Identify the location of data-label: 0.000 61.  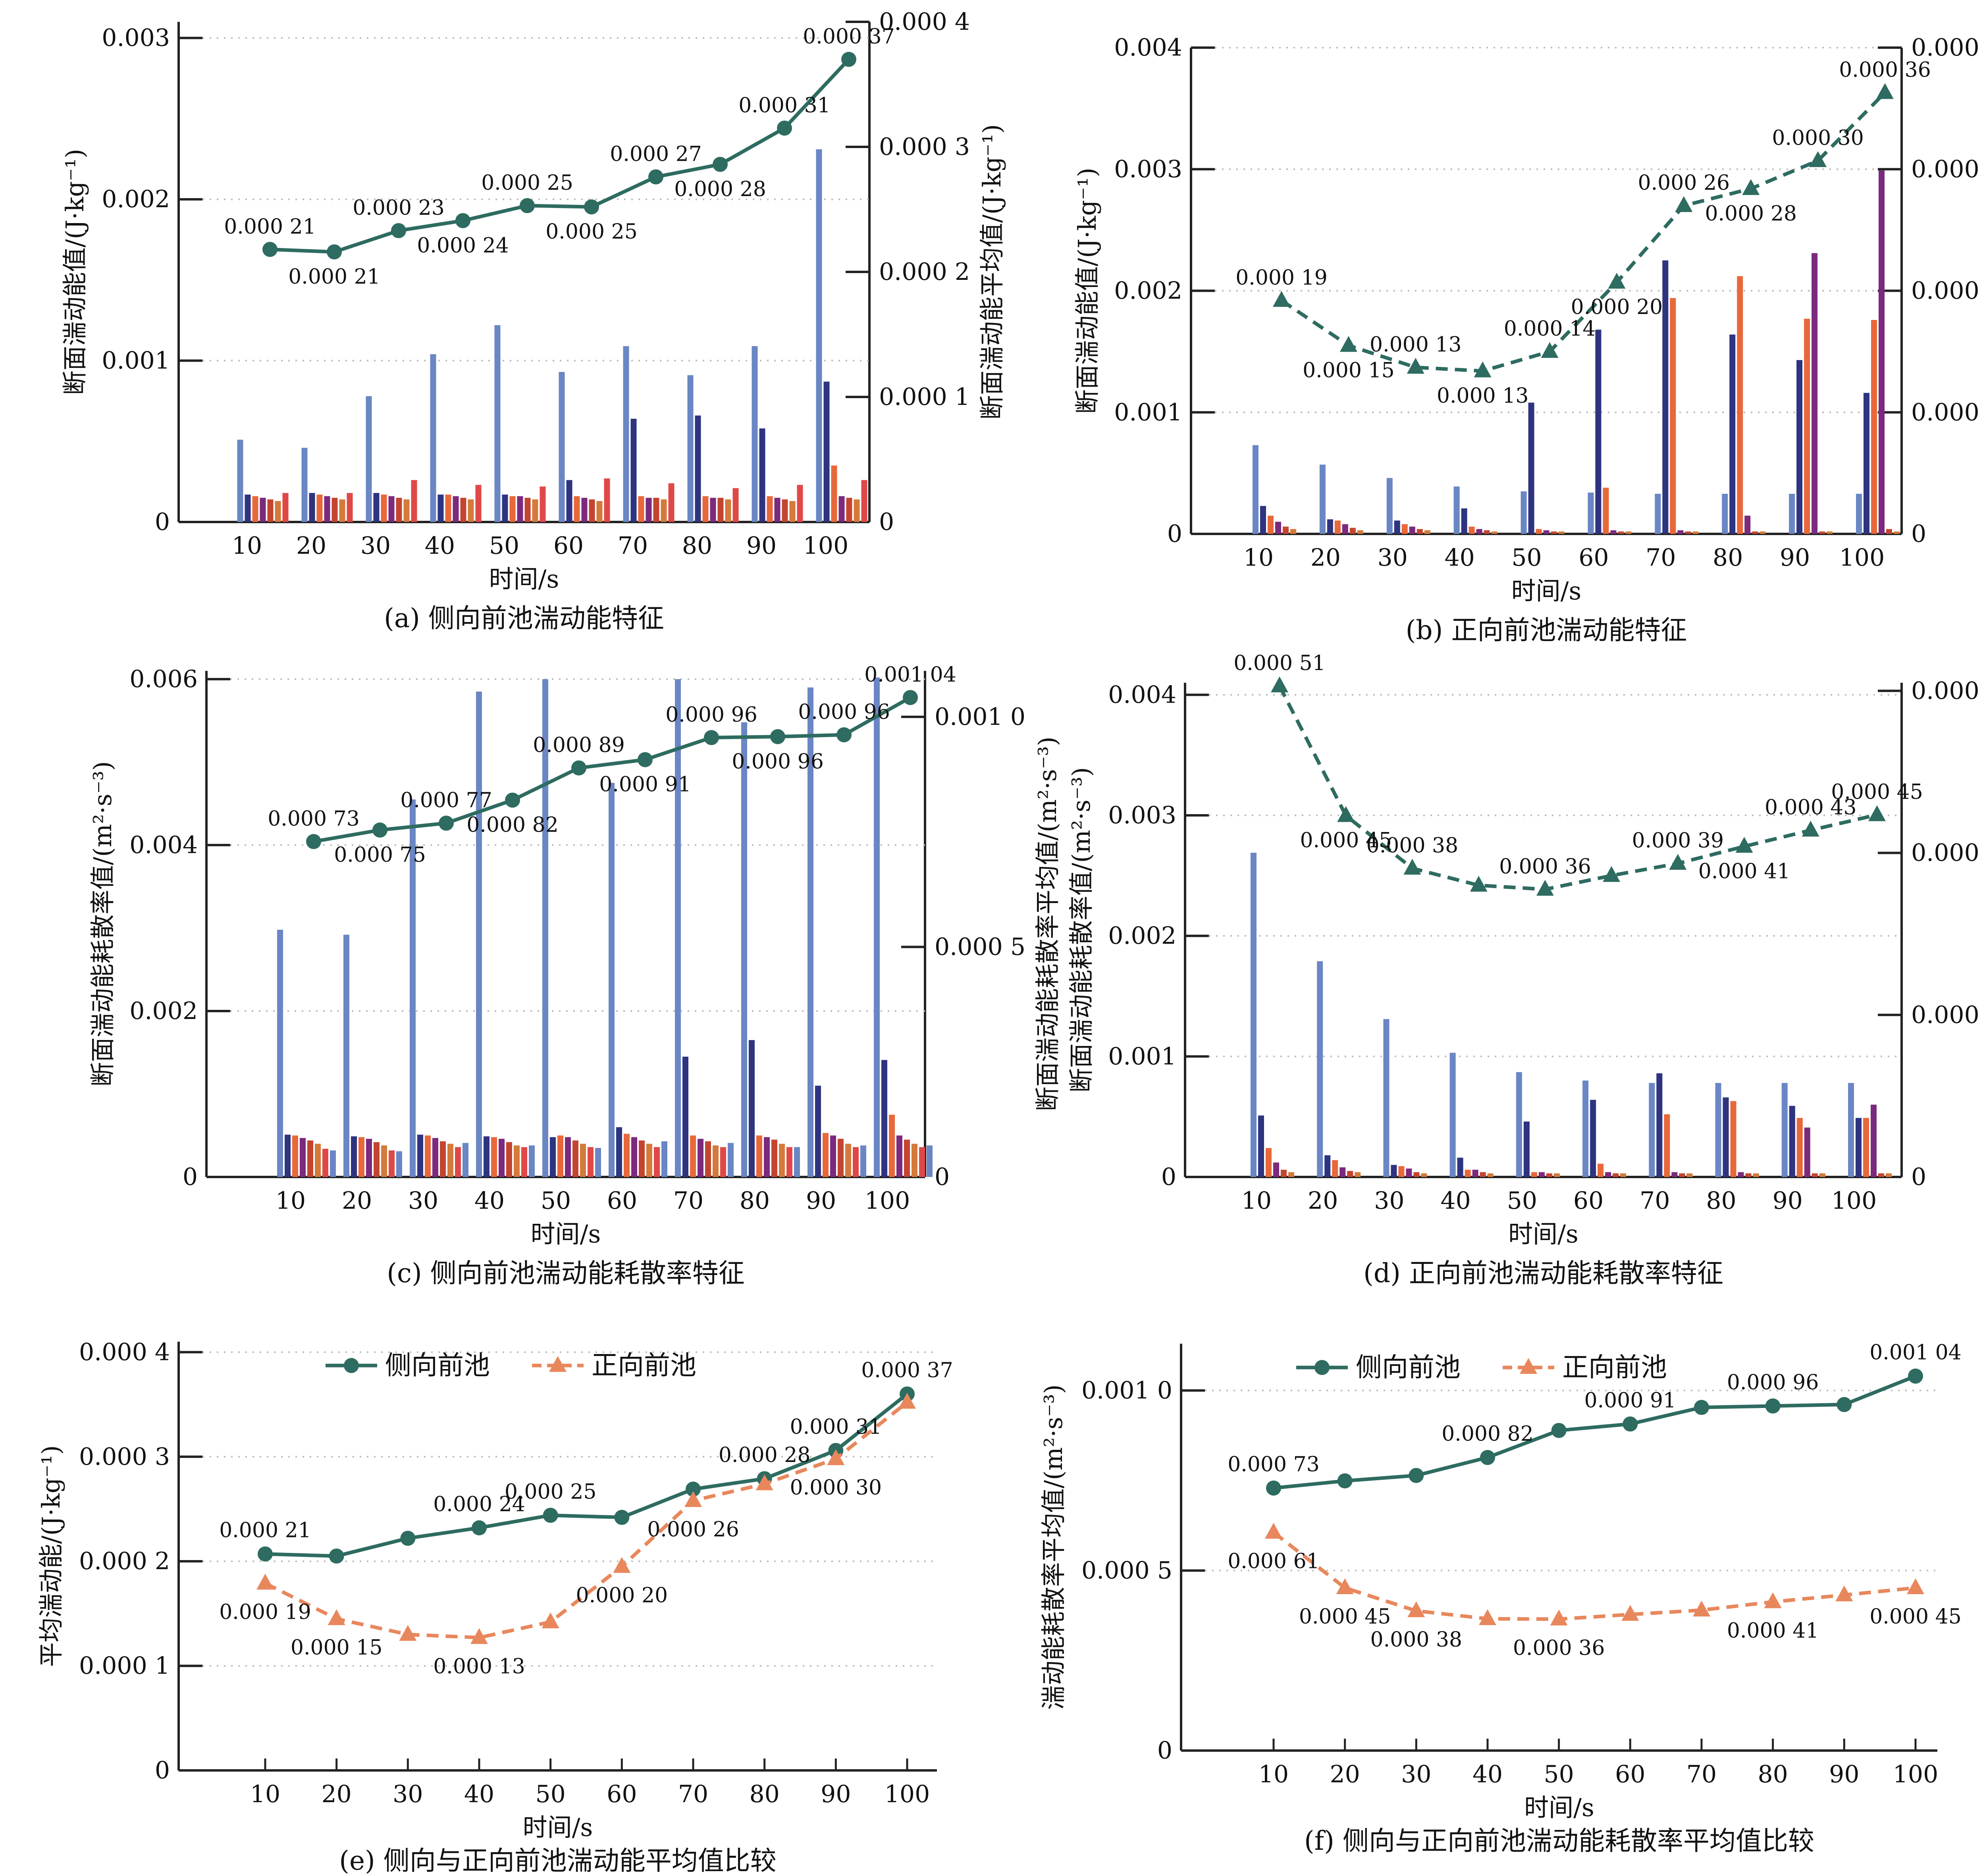
(1274, 1561).